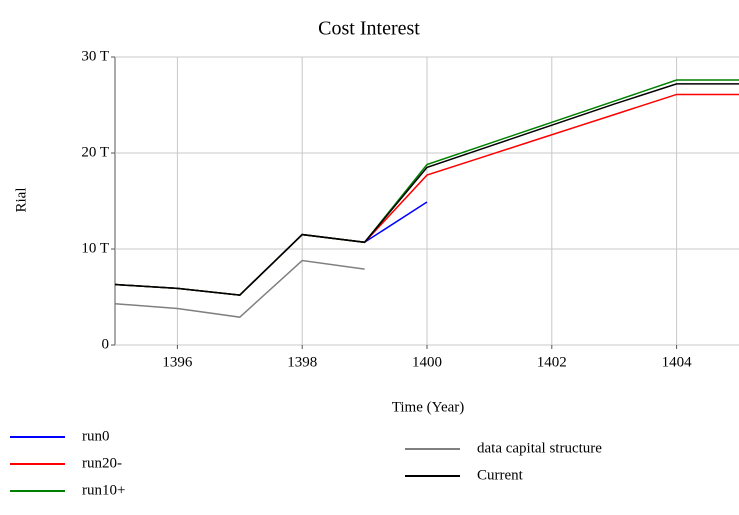  I want to click on series-line, so click(239, 288).